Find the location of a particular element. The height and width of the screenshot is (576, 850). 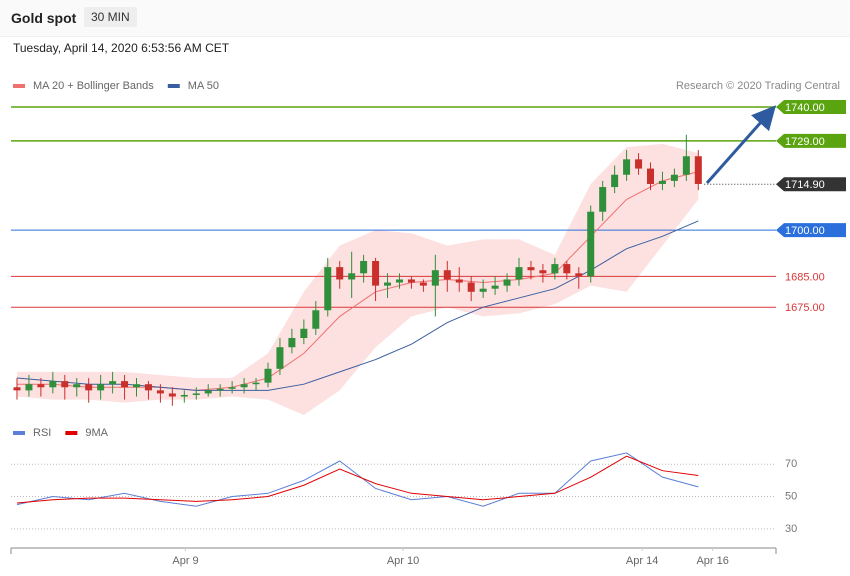

level-label: 1685.00 is located at coordinates (805, 277).